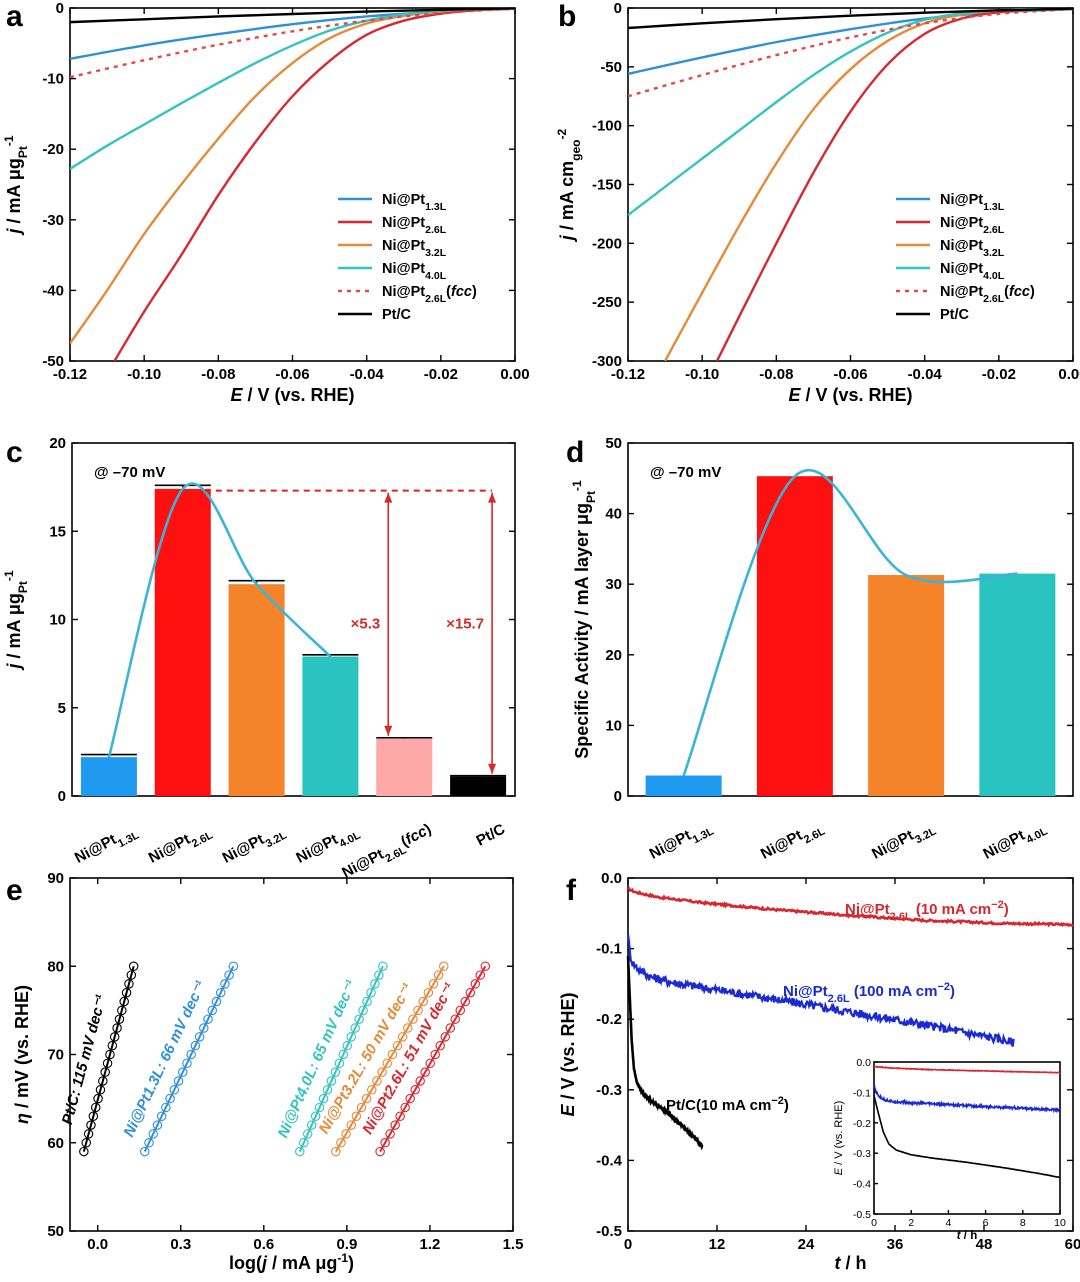 The width and height of the screenshot is (1080, 1282). What do you see at coordinates (702, 374) in the screenshot?
I see `x-tick-label: -0.10` at bounding box center [702, 374].